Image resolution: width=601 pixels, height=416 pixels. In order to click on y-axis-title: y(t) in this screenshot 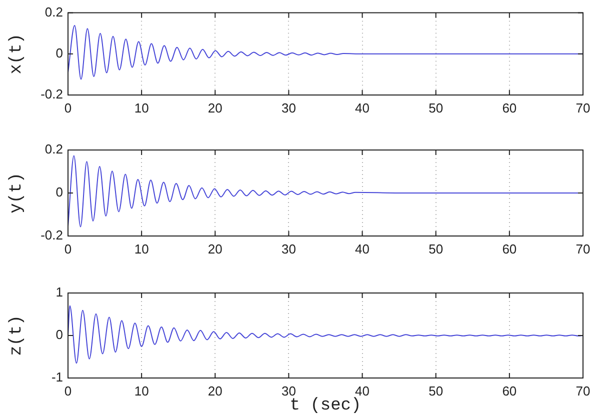, I will do `click(17, 193)`.